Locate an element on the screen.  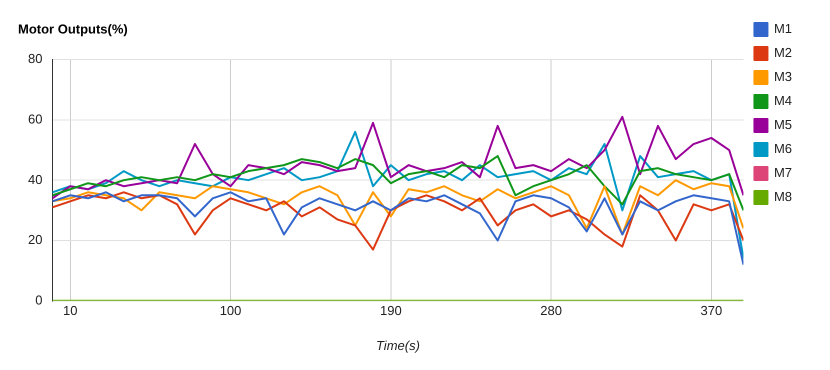
legend-label: M5 is located at coordinates (783, 124).